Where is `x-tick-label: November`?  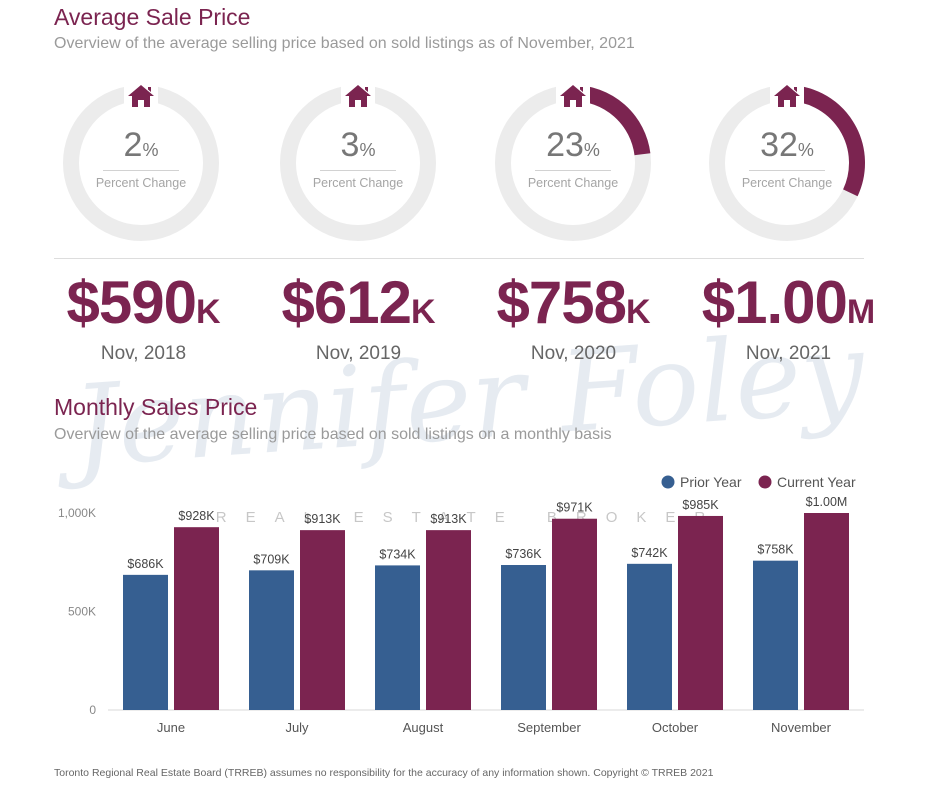
x-tick-label: November is located at coordinates (801, 727).